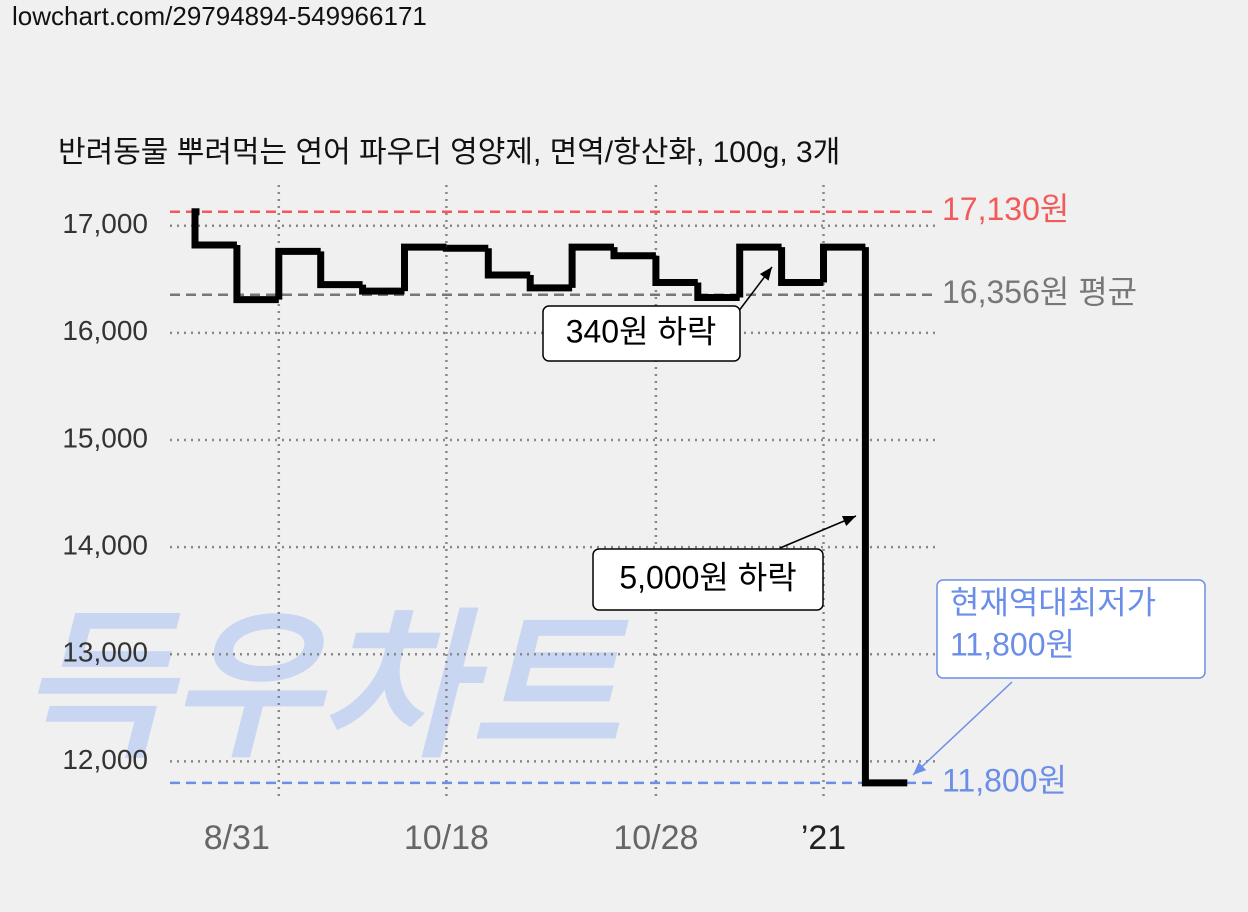 Image resolution: width=1248 pixels, height=912 pixels. What do you see at coordinates (237, 838) in the screenshot?
I see `x-tick-label: 8/31` at bounding box center [237, 838].